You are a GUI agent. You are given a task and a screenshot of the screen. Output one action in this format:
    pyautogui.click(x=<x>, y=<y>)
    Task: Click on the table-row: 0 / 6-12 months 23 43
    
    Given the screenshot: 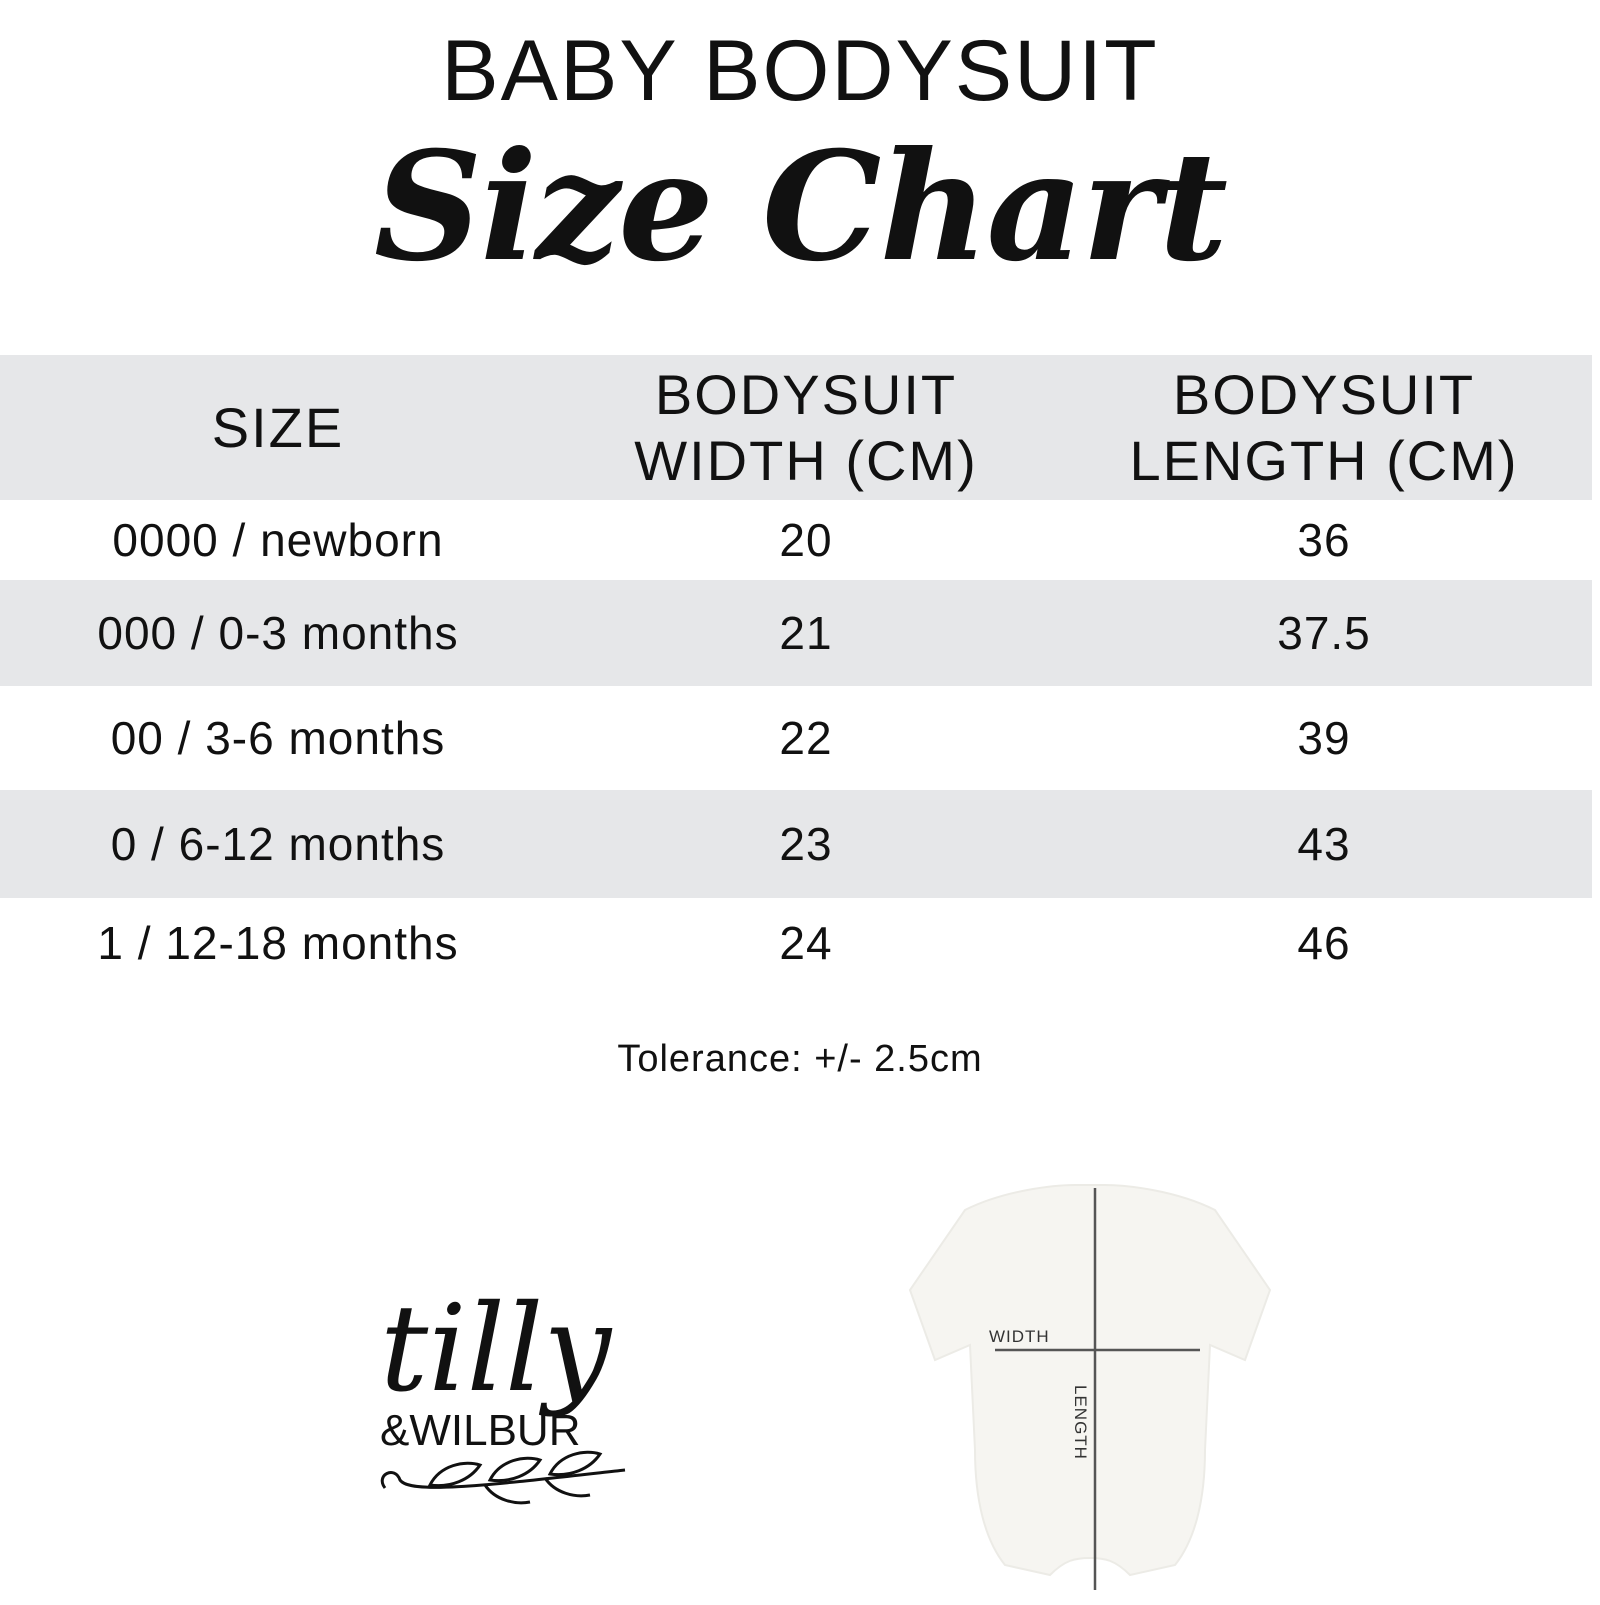 What is the action you would take?
    pyautogui.click(x=796, y=844)
    